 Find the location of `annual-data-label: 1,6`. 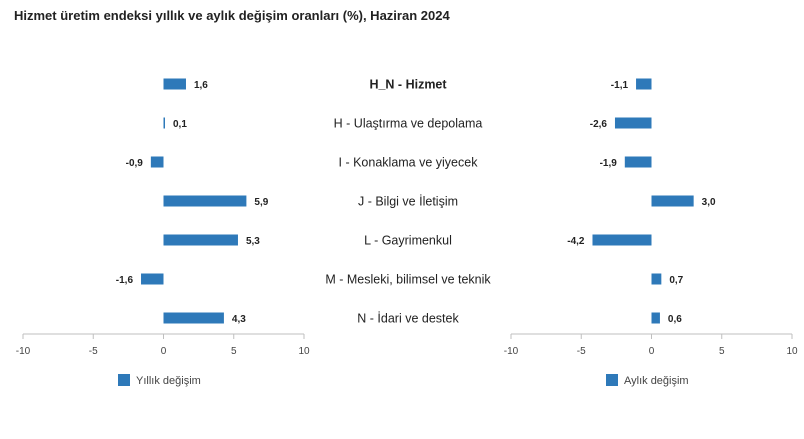

annual-data-label: 1,6 is located at coordinates (201, 85).